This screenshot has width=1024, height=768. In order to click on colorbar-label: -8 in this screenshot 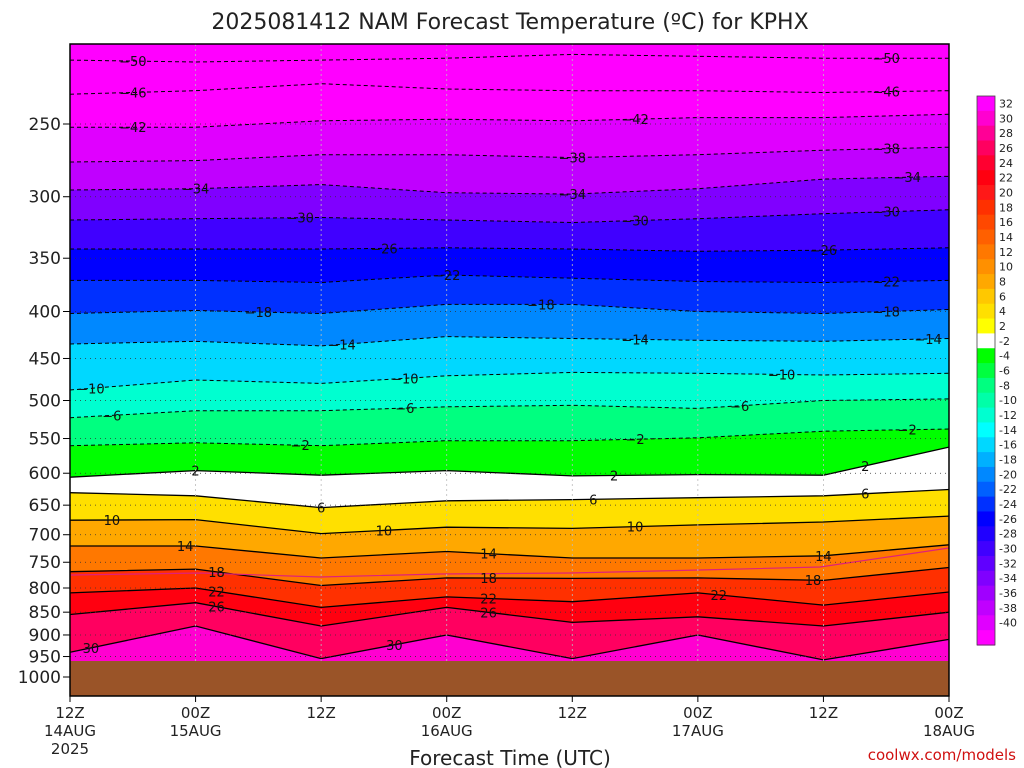, I will do `click(1004, 385)`.